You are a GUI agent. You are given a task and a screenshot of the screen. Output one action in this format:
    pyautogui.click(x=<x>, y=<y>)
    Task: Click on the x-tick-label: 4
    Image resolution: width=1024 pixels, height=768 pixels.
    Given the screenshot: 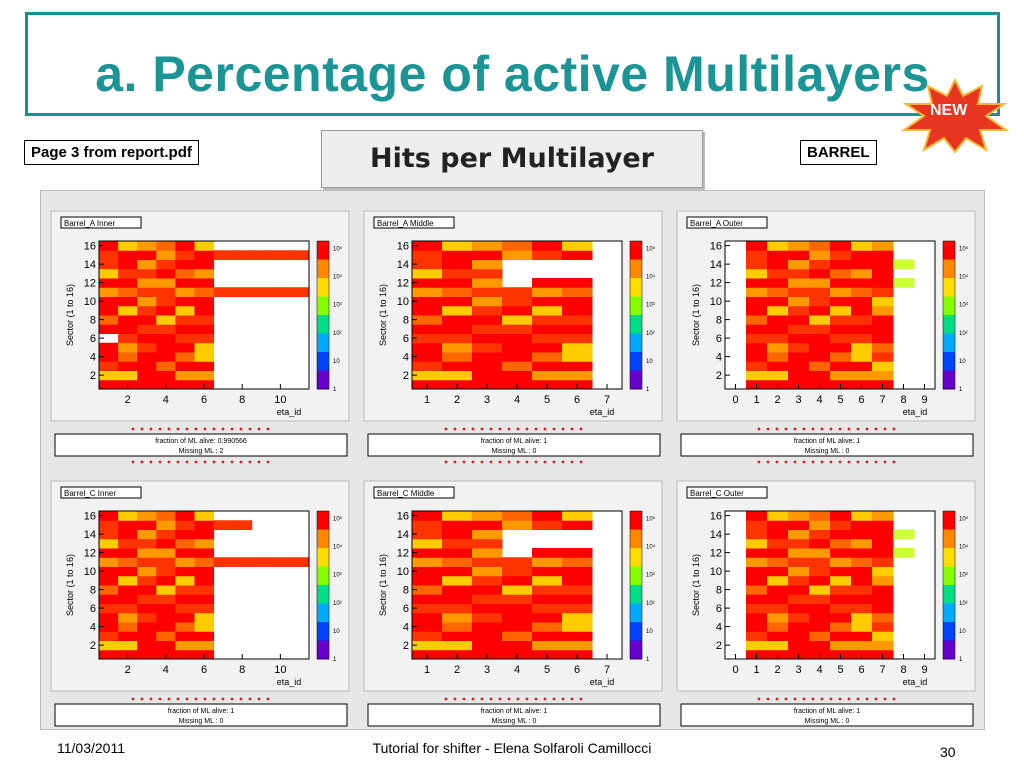 What is the action you would take?
    pyautogui.click(x=819, y=670)
    